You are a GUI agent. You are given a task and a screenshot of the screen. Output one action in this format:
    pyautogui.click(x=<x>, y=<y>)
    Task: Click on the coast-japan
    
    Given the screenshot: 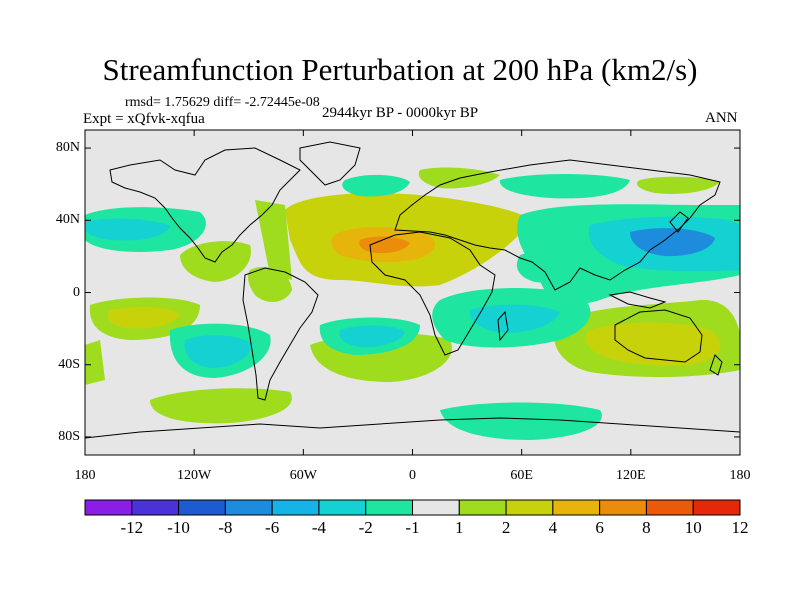 What is the action you would take?
    pyautogui.click(x=679, y=222)
    